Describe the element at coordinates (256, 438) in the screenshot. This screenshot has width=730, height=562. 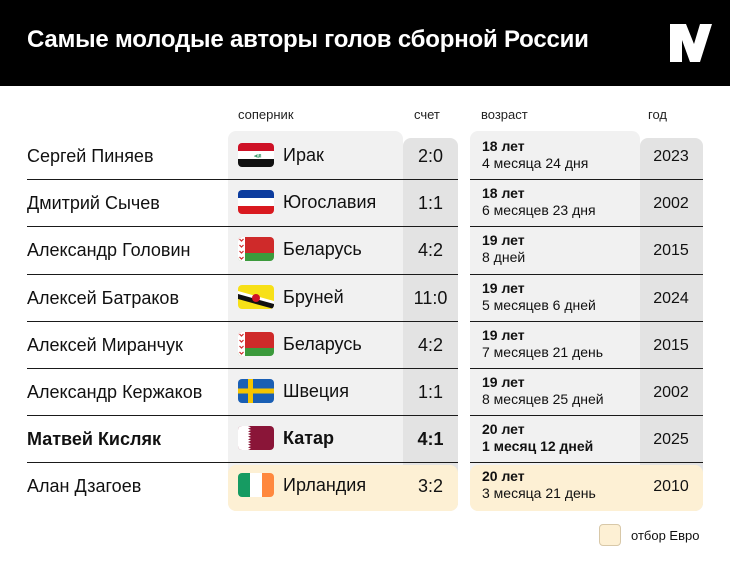
I see `qatar-flag-icon` at that location.